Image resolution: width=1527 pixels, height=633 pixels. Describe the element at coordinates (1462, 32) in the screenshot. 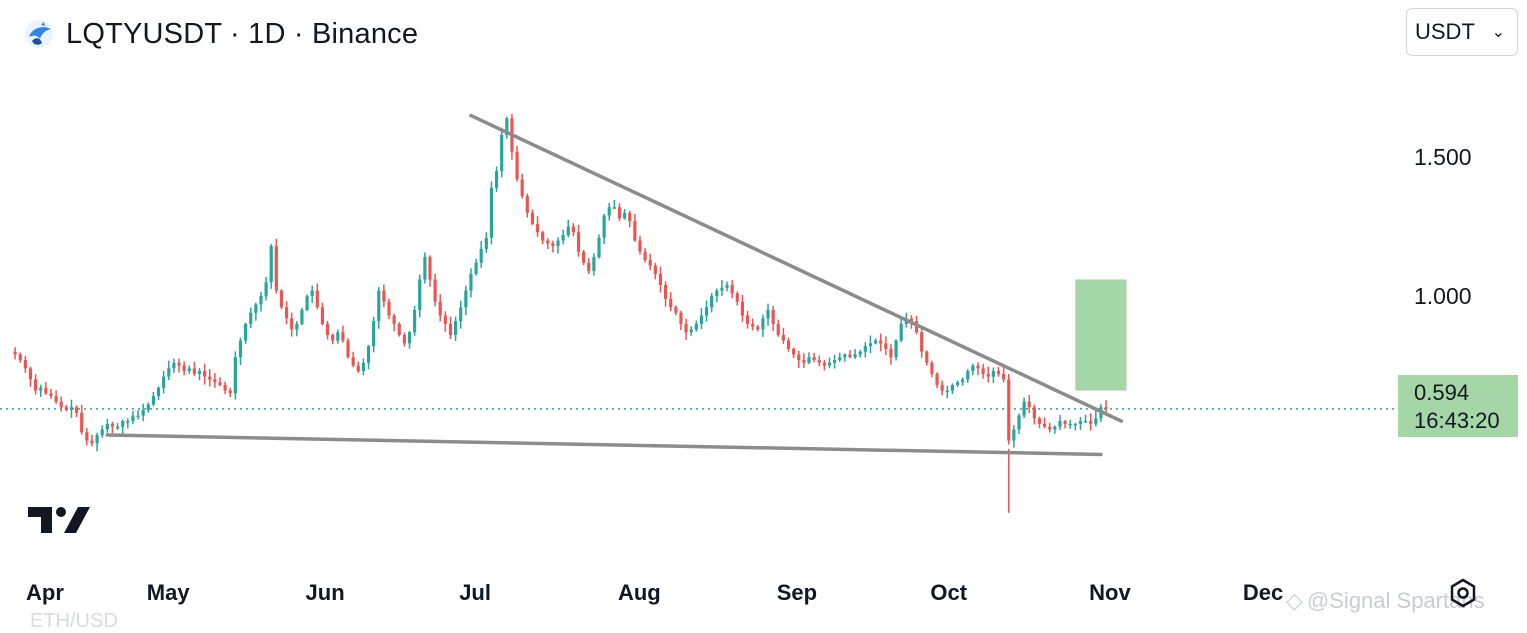

I see `currency-select: USDT ⌄` at that location.